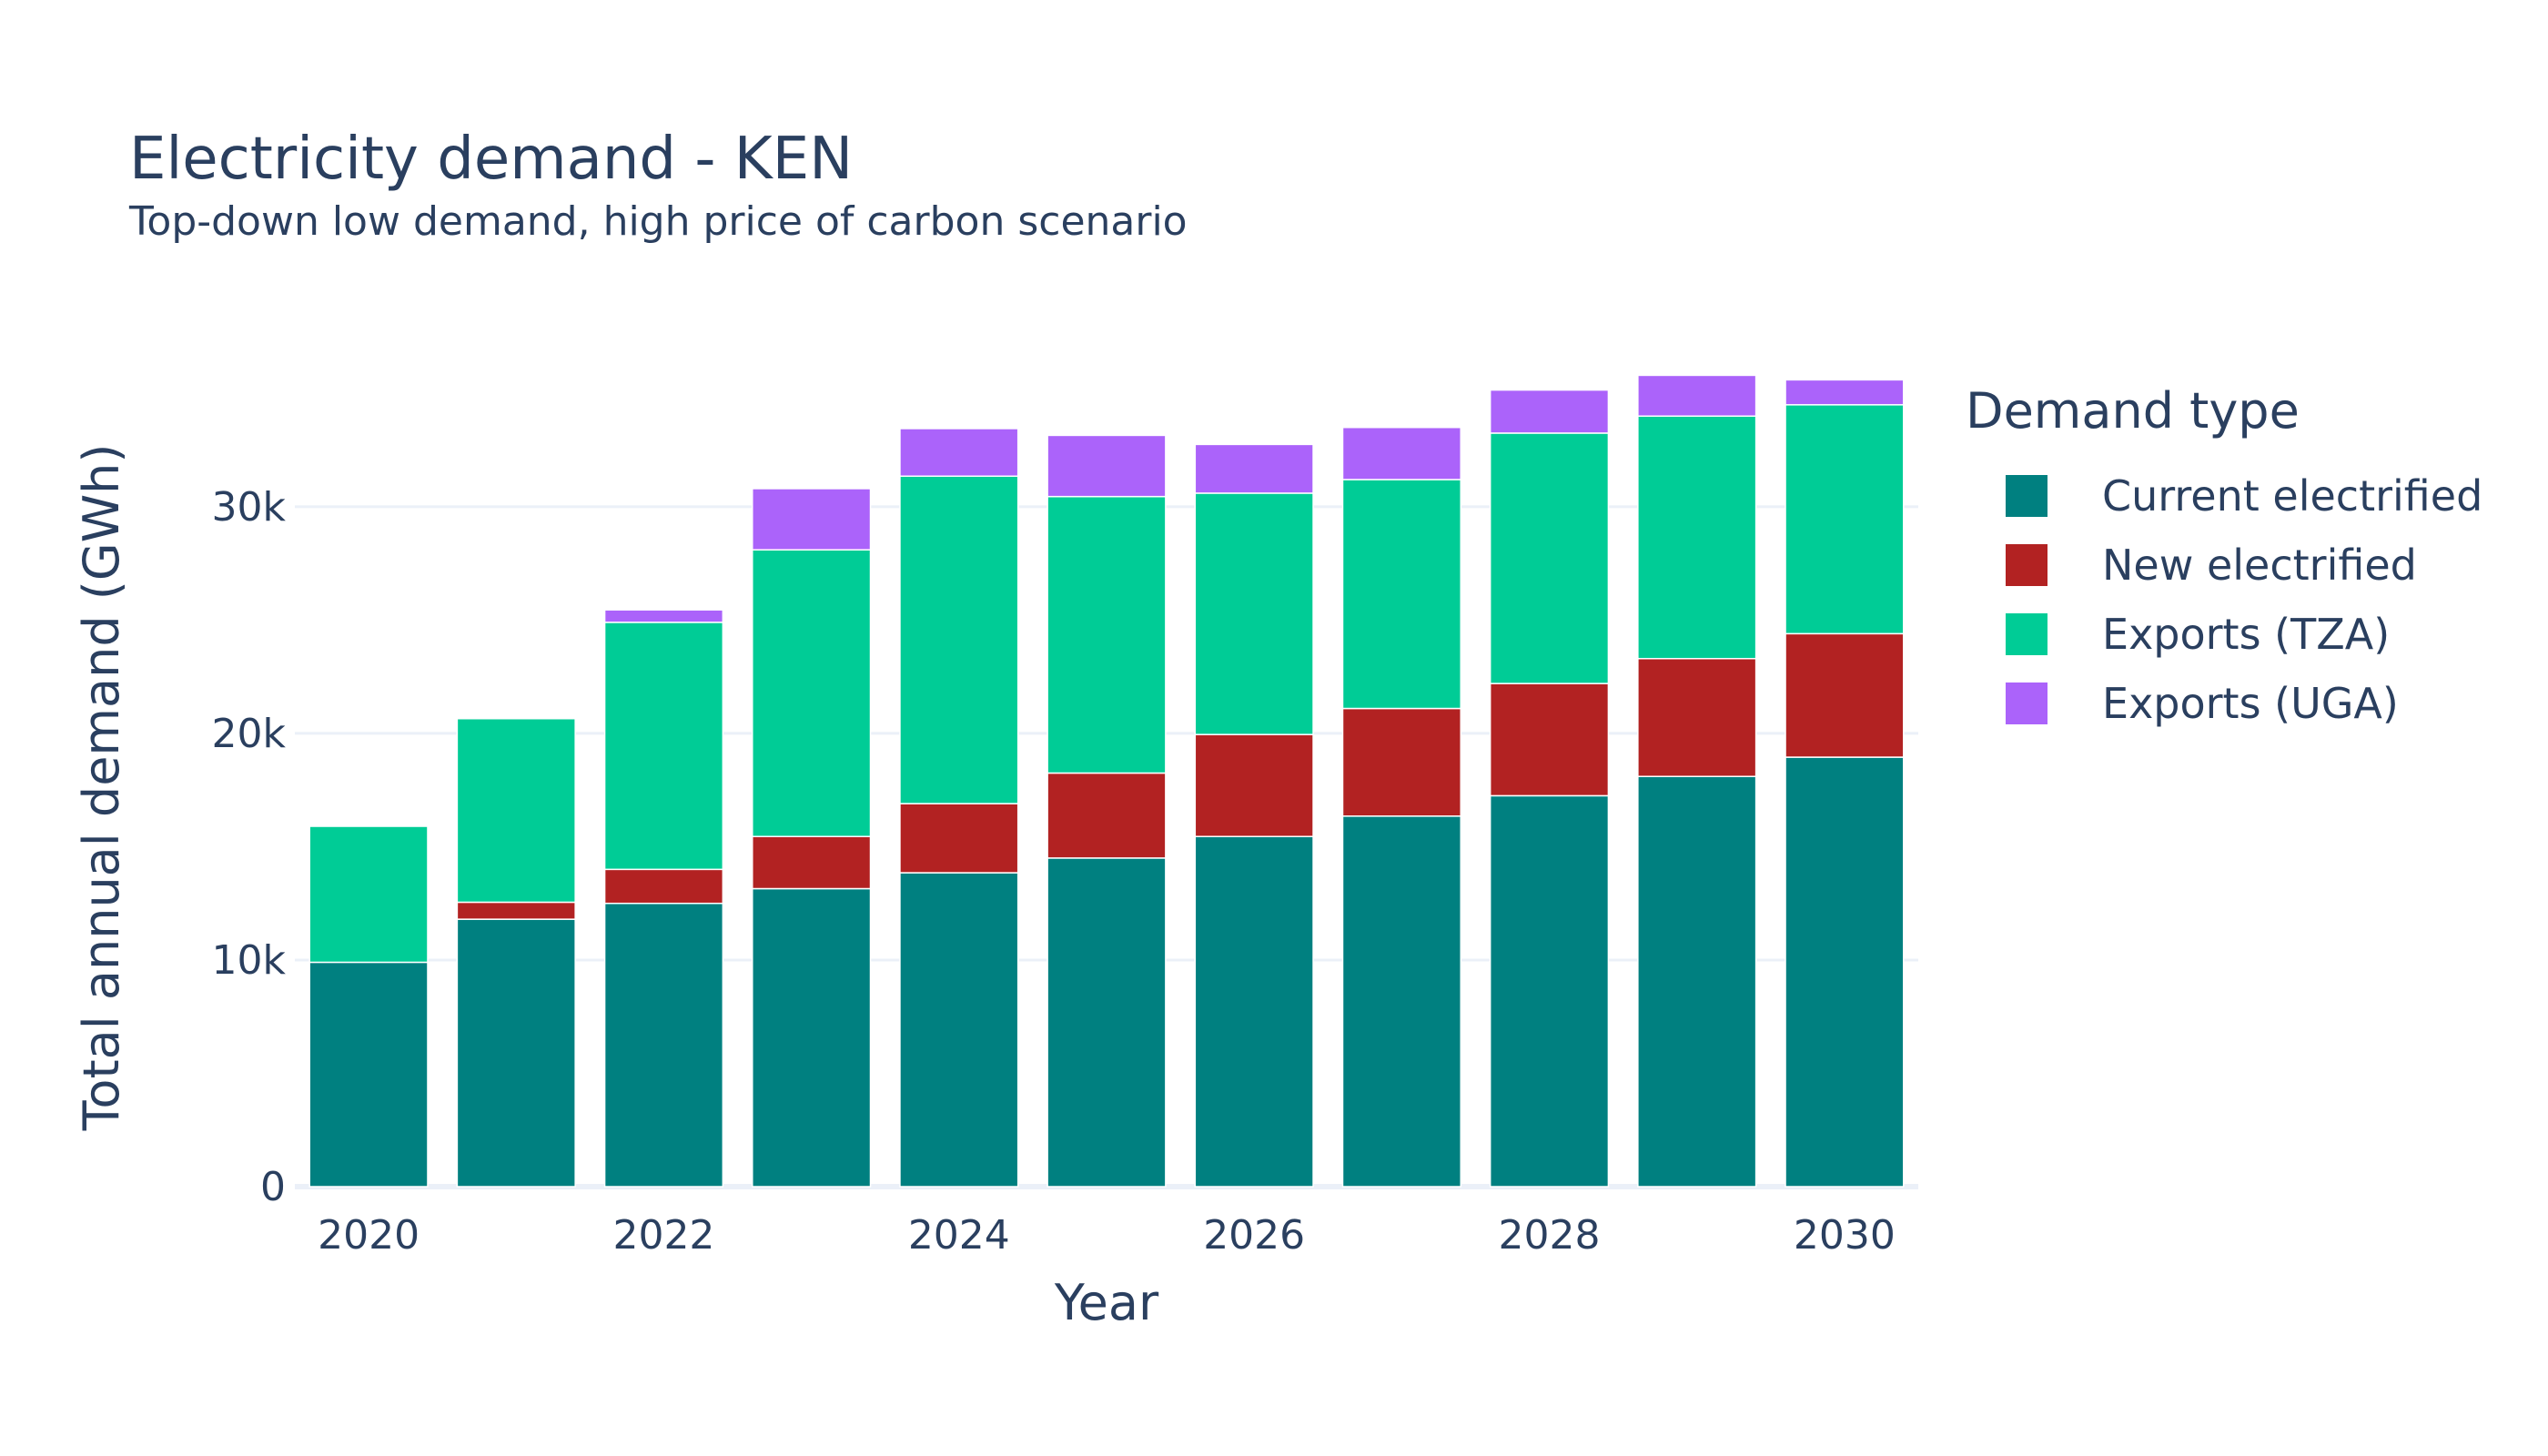 Image resolution: width=2548 pixels, height=1456 pixels. Describe the element at coordinates (2259, 565) in the screenshot. I see `legend-label: New electrified` at that location.